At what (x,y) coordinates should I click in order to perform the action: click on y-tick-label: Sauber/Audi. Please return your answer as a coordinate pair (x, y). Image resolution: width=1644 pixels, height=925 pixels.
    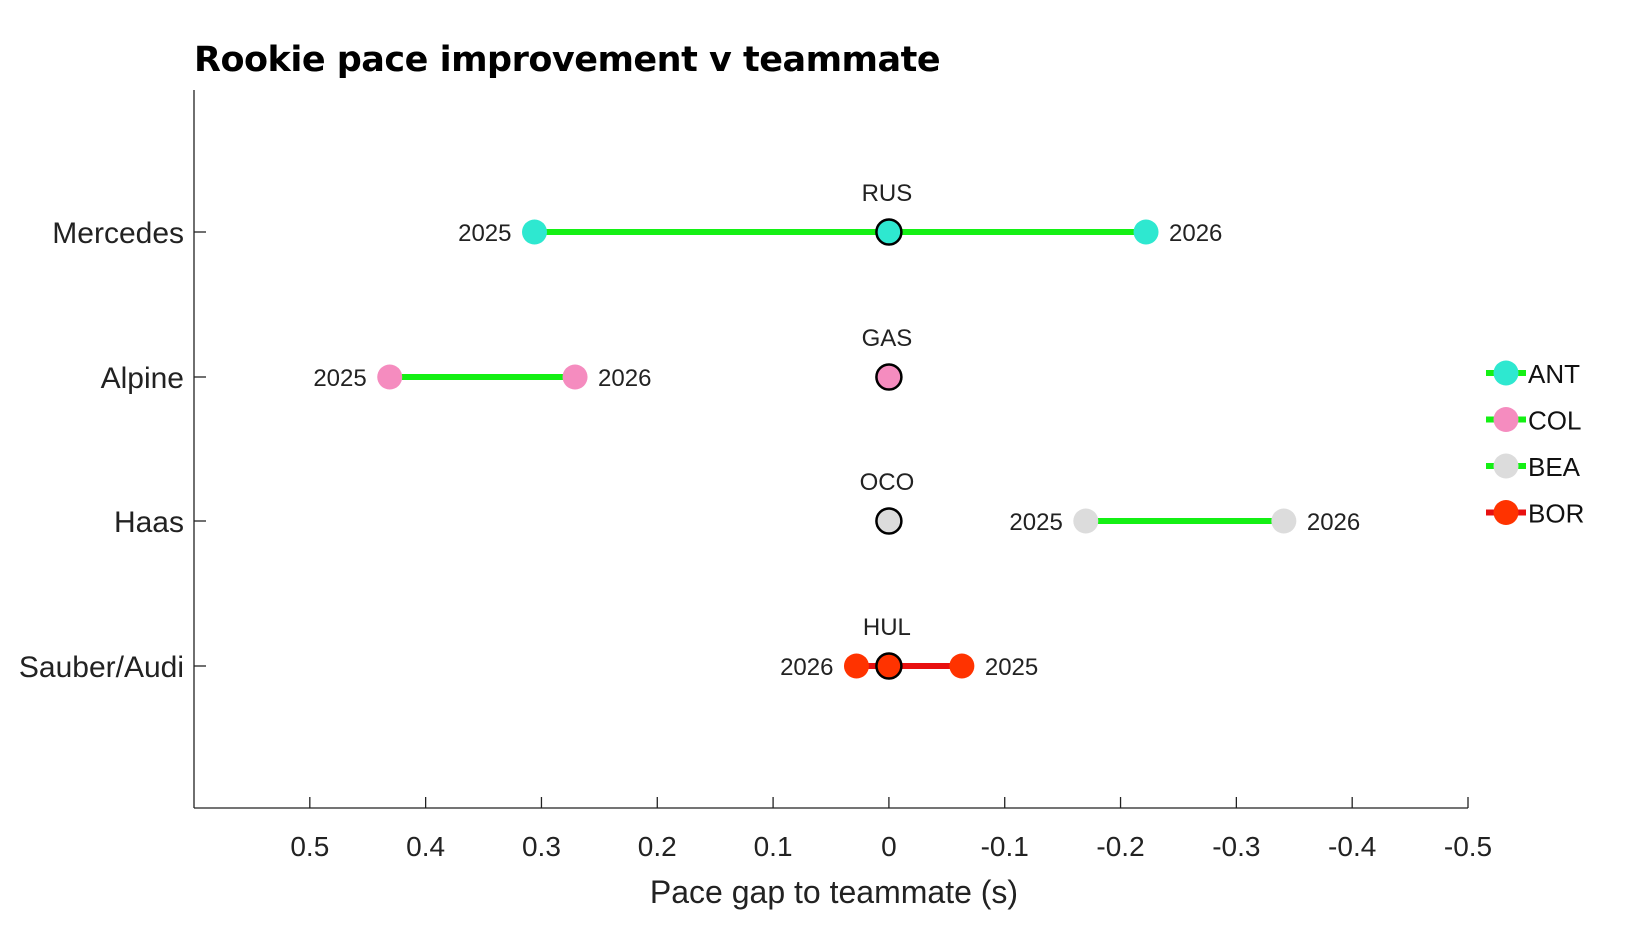
    Looking at the image, I should click on (101, 667).